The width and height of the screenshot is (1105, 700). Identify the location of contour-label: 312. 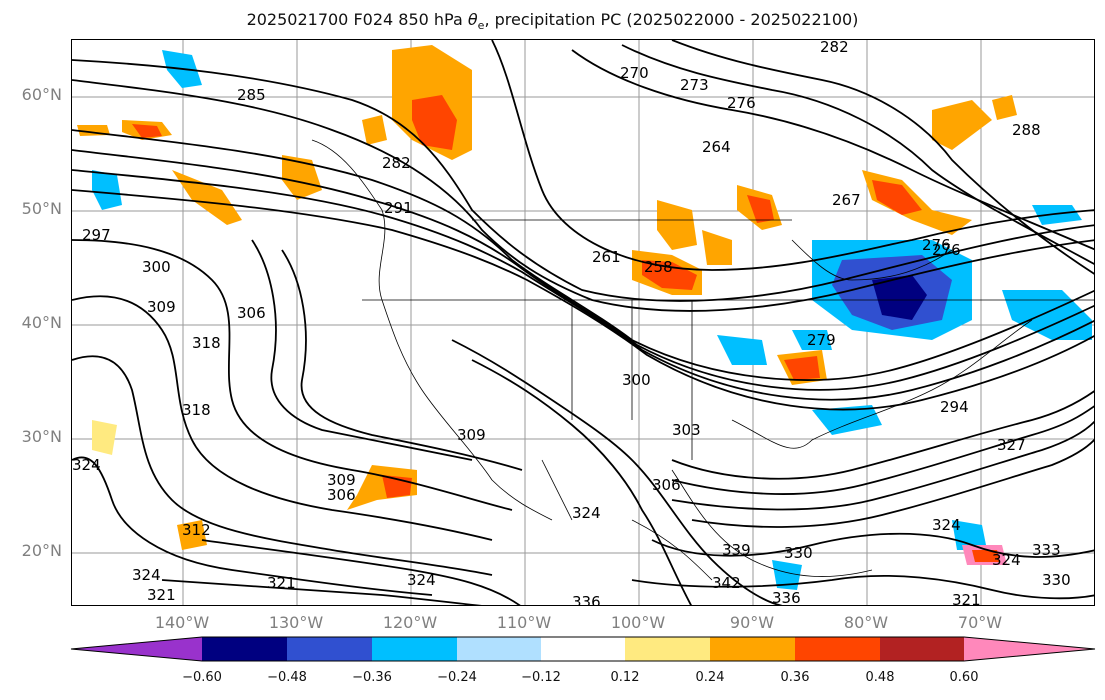
(196, 530).